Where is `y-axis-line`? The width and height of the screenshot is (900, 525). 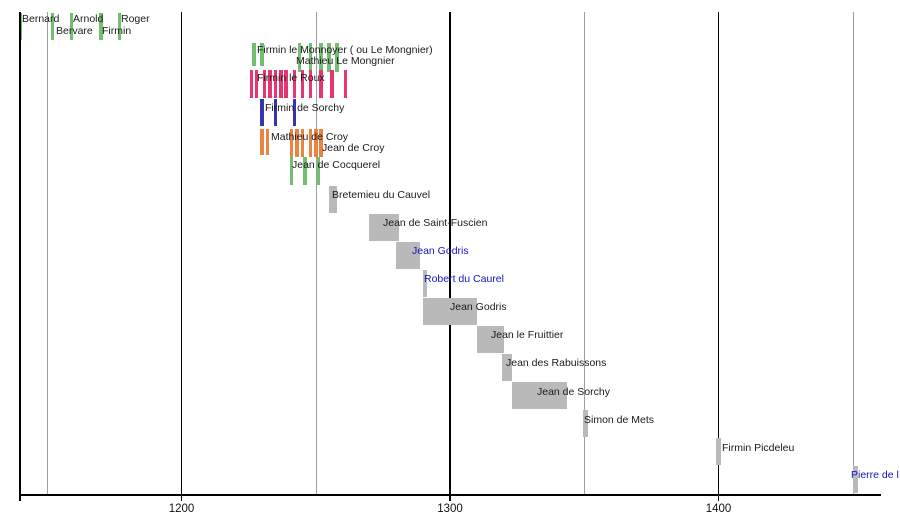
y-axis-line is located at coordinates (20, 256).